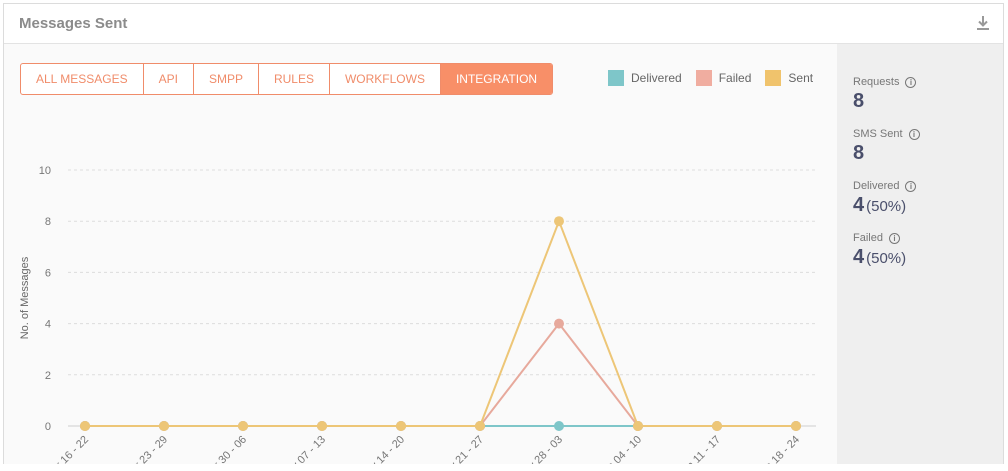  I want to click on legend-item-failed: Failed, so click(723, 78).